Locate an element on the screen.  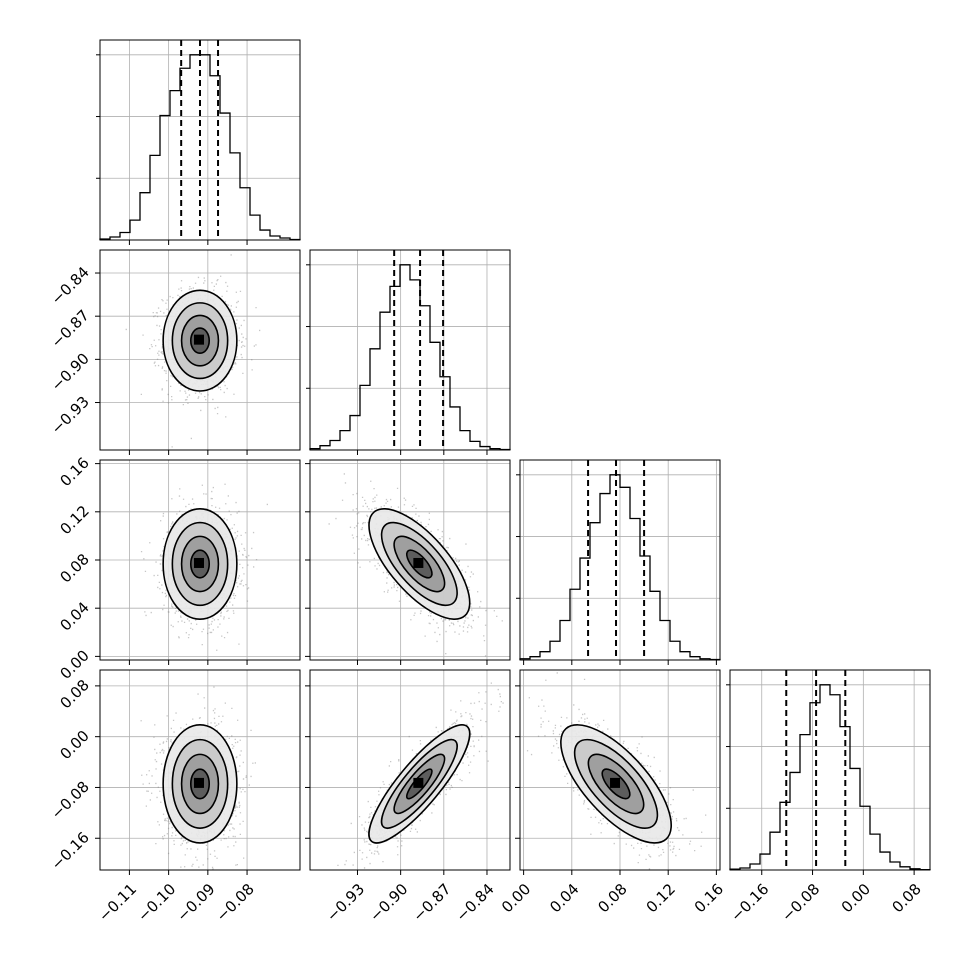
y-tick-label: −0.84 is located at coordinates (70, 285).